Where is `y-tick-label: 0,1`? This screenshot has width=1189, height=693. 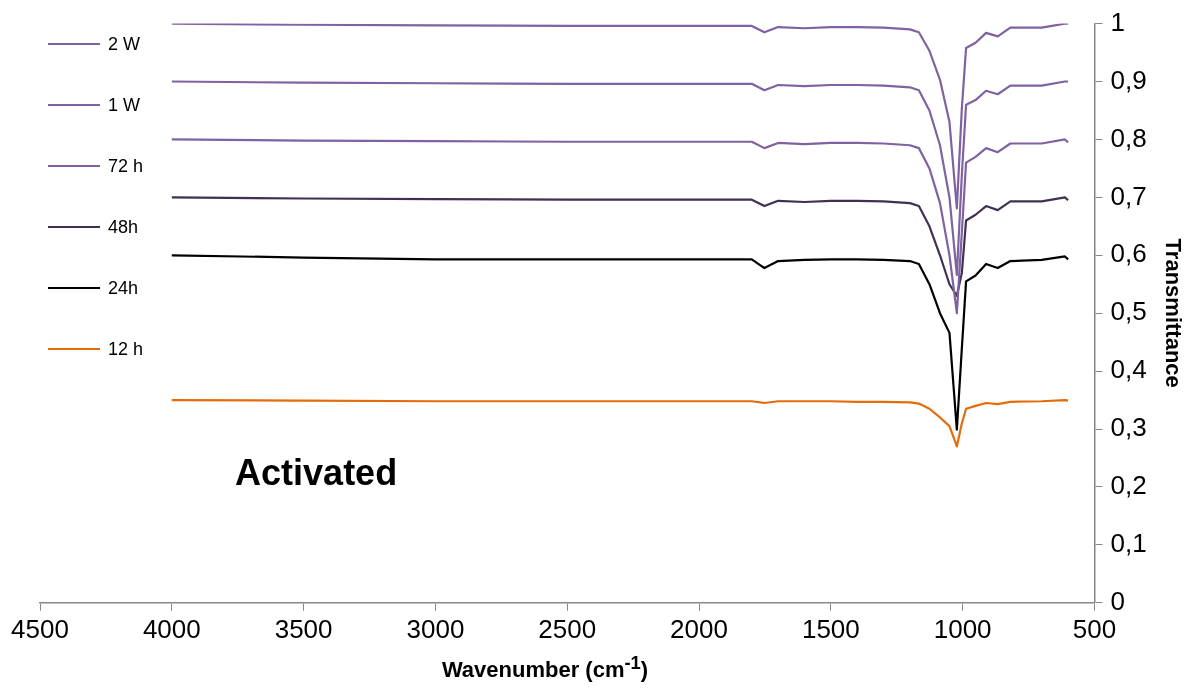 y-tick-label: 0,1 is located at coordinates (1128, 543).